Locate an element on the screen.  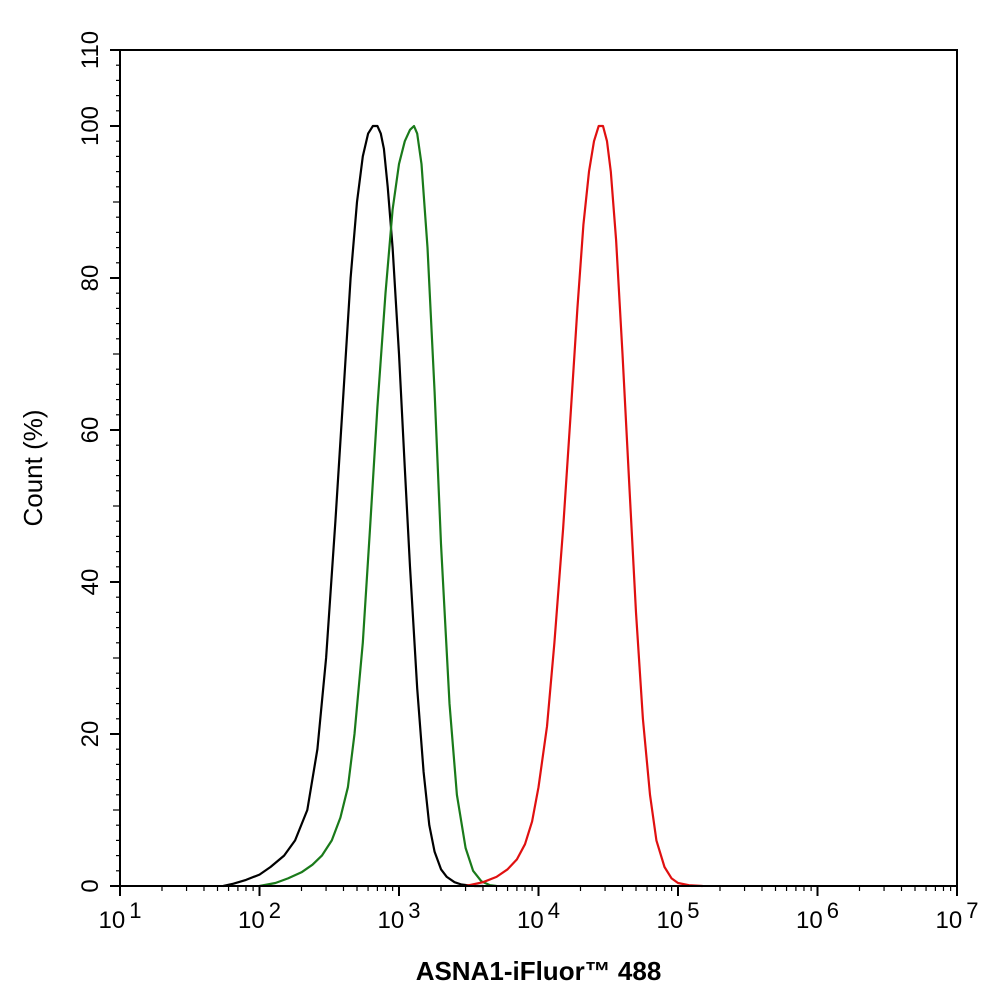
y-tick-label: 20 is located at coordinates (90, 734).